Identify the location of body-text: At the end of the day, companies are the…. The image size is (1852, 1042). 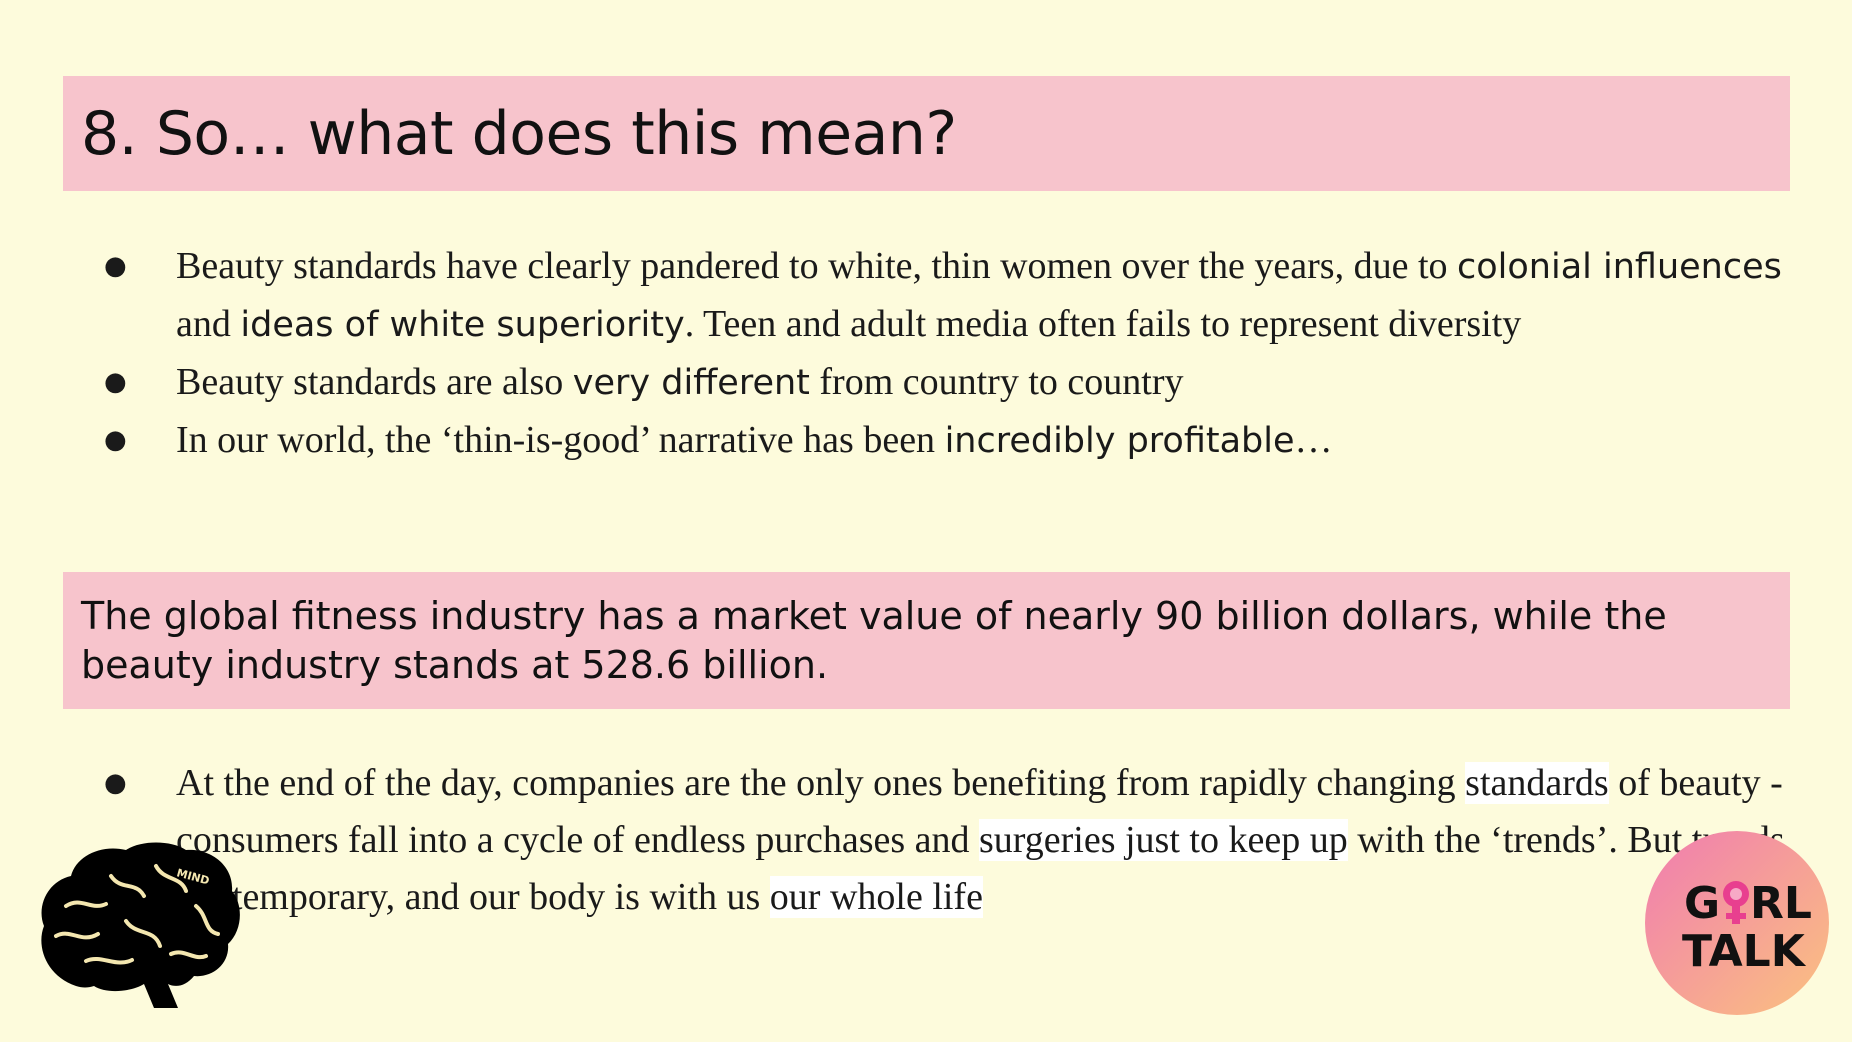
(821, 783).